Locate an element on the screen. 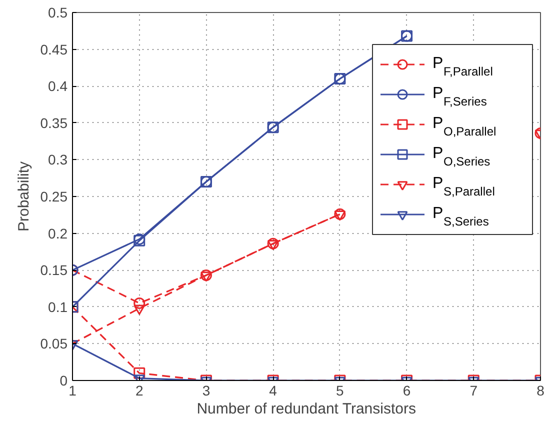 The width and height of the screenshot is (556, 433). y-tick-label: 0 is located at coordinates (64, 380).